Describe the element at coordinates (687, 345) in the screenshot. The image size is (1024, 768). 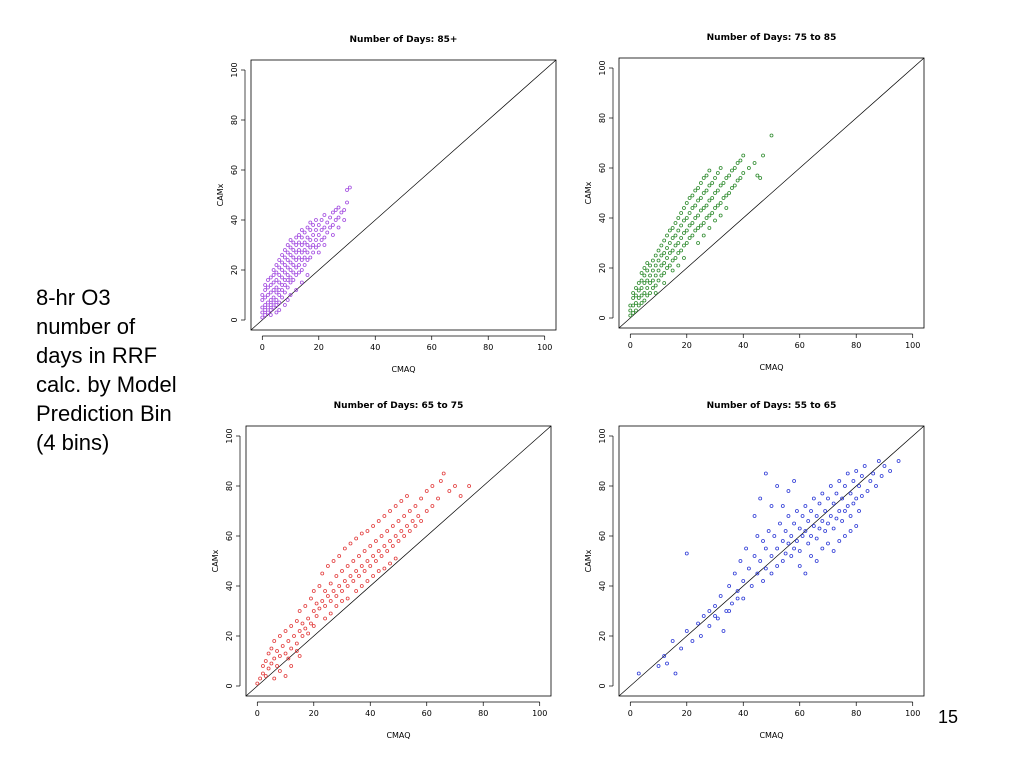
I see `x-tick-label: 20` at that location.